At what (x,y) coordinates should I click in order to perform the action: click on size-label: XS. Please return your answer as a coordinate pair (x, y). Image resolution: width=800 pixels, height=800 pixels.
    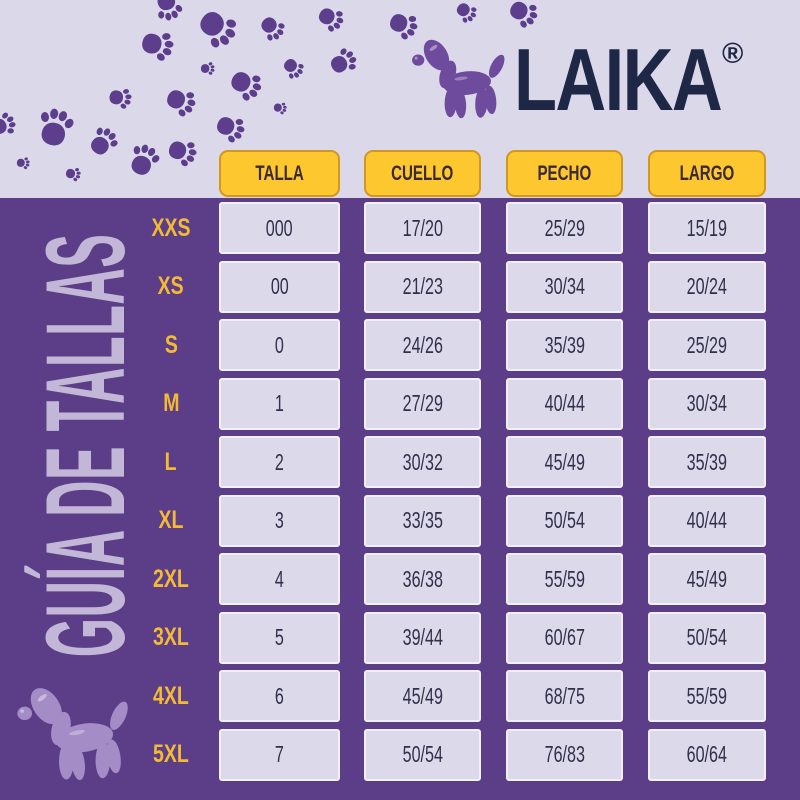
    Looking at the image, I should click on (171, 286).